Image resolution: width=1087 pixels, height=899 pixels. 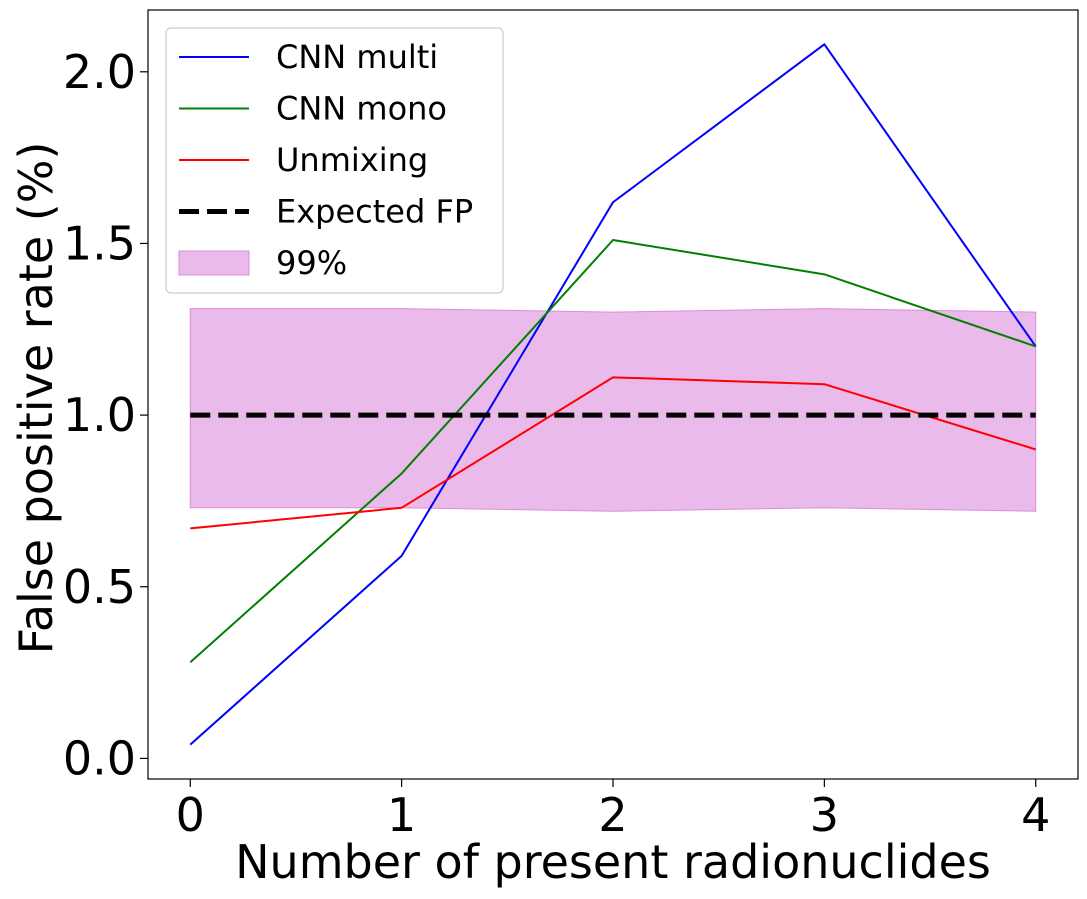 What do you see at coordinates (190, 815) in the screenshot?
I see `x-tick-label: 0` at bounding box center [190, 815].